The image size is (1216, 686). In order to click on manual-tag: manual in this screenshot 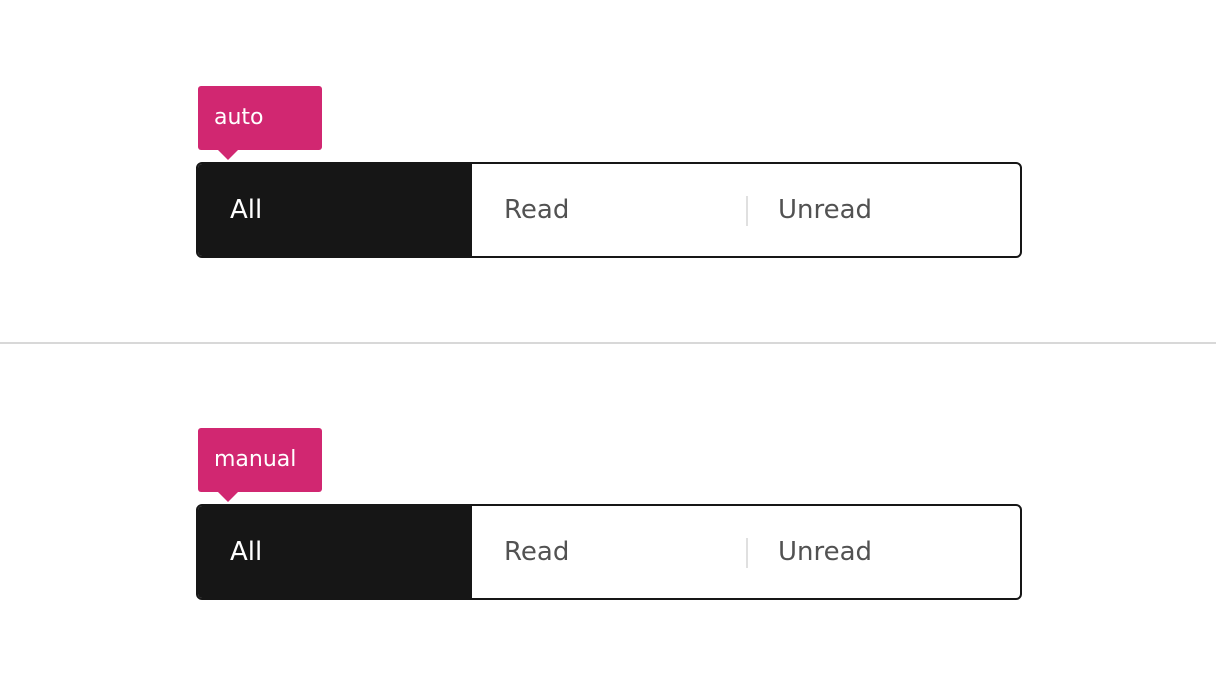, I will do `click(260, 465)`.